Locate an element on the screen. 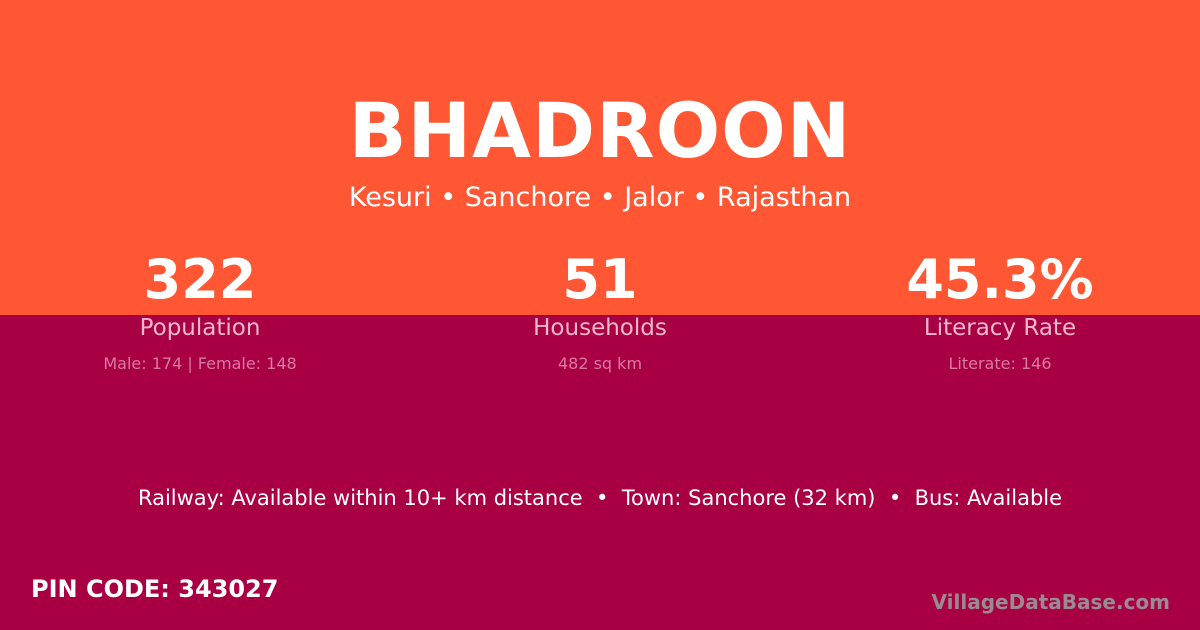 The height and width of the screenshot is (630, 1200). population-value: 322 is located at coordinates (200, 279).